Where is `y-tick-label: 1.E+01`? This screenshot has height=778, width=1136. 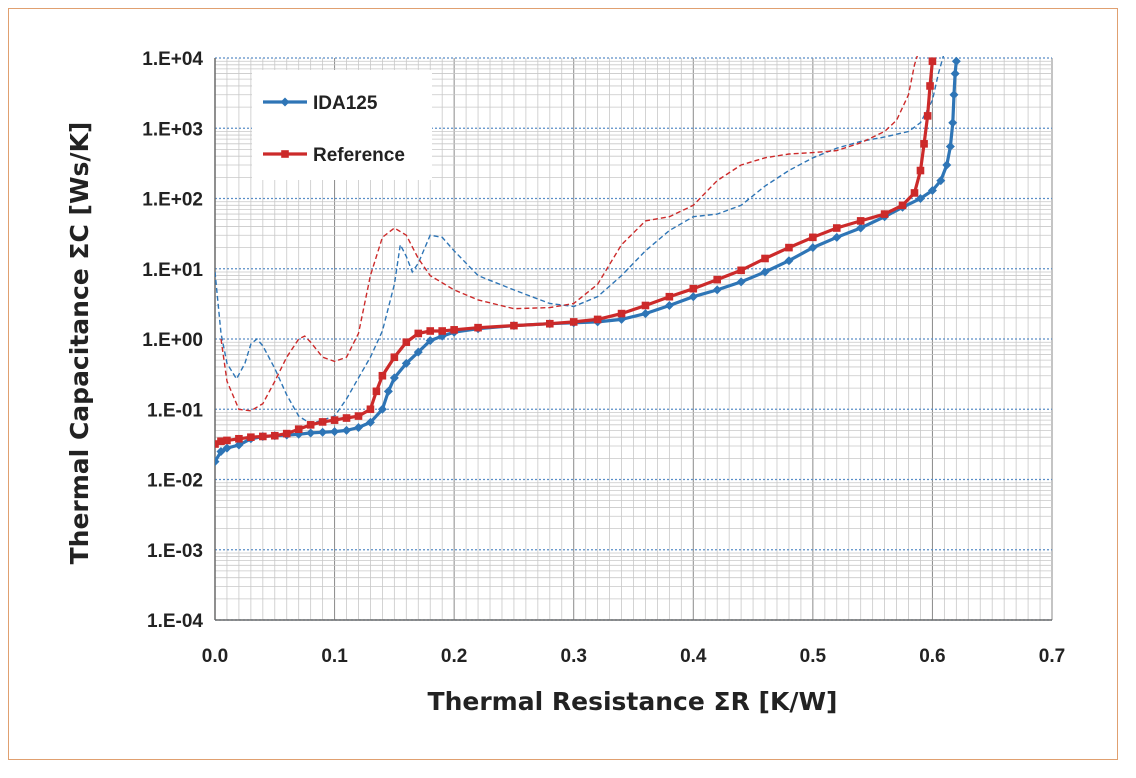
y-tick-label: 1.E+01 is located at coordinates (172, 270).